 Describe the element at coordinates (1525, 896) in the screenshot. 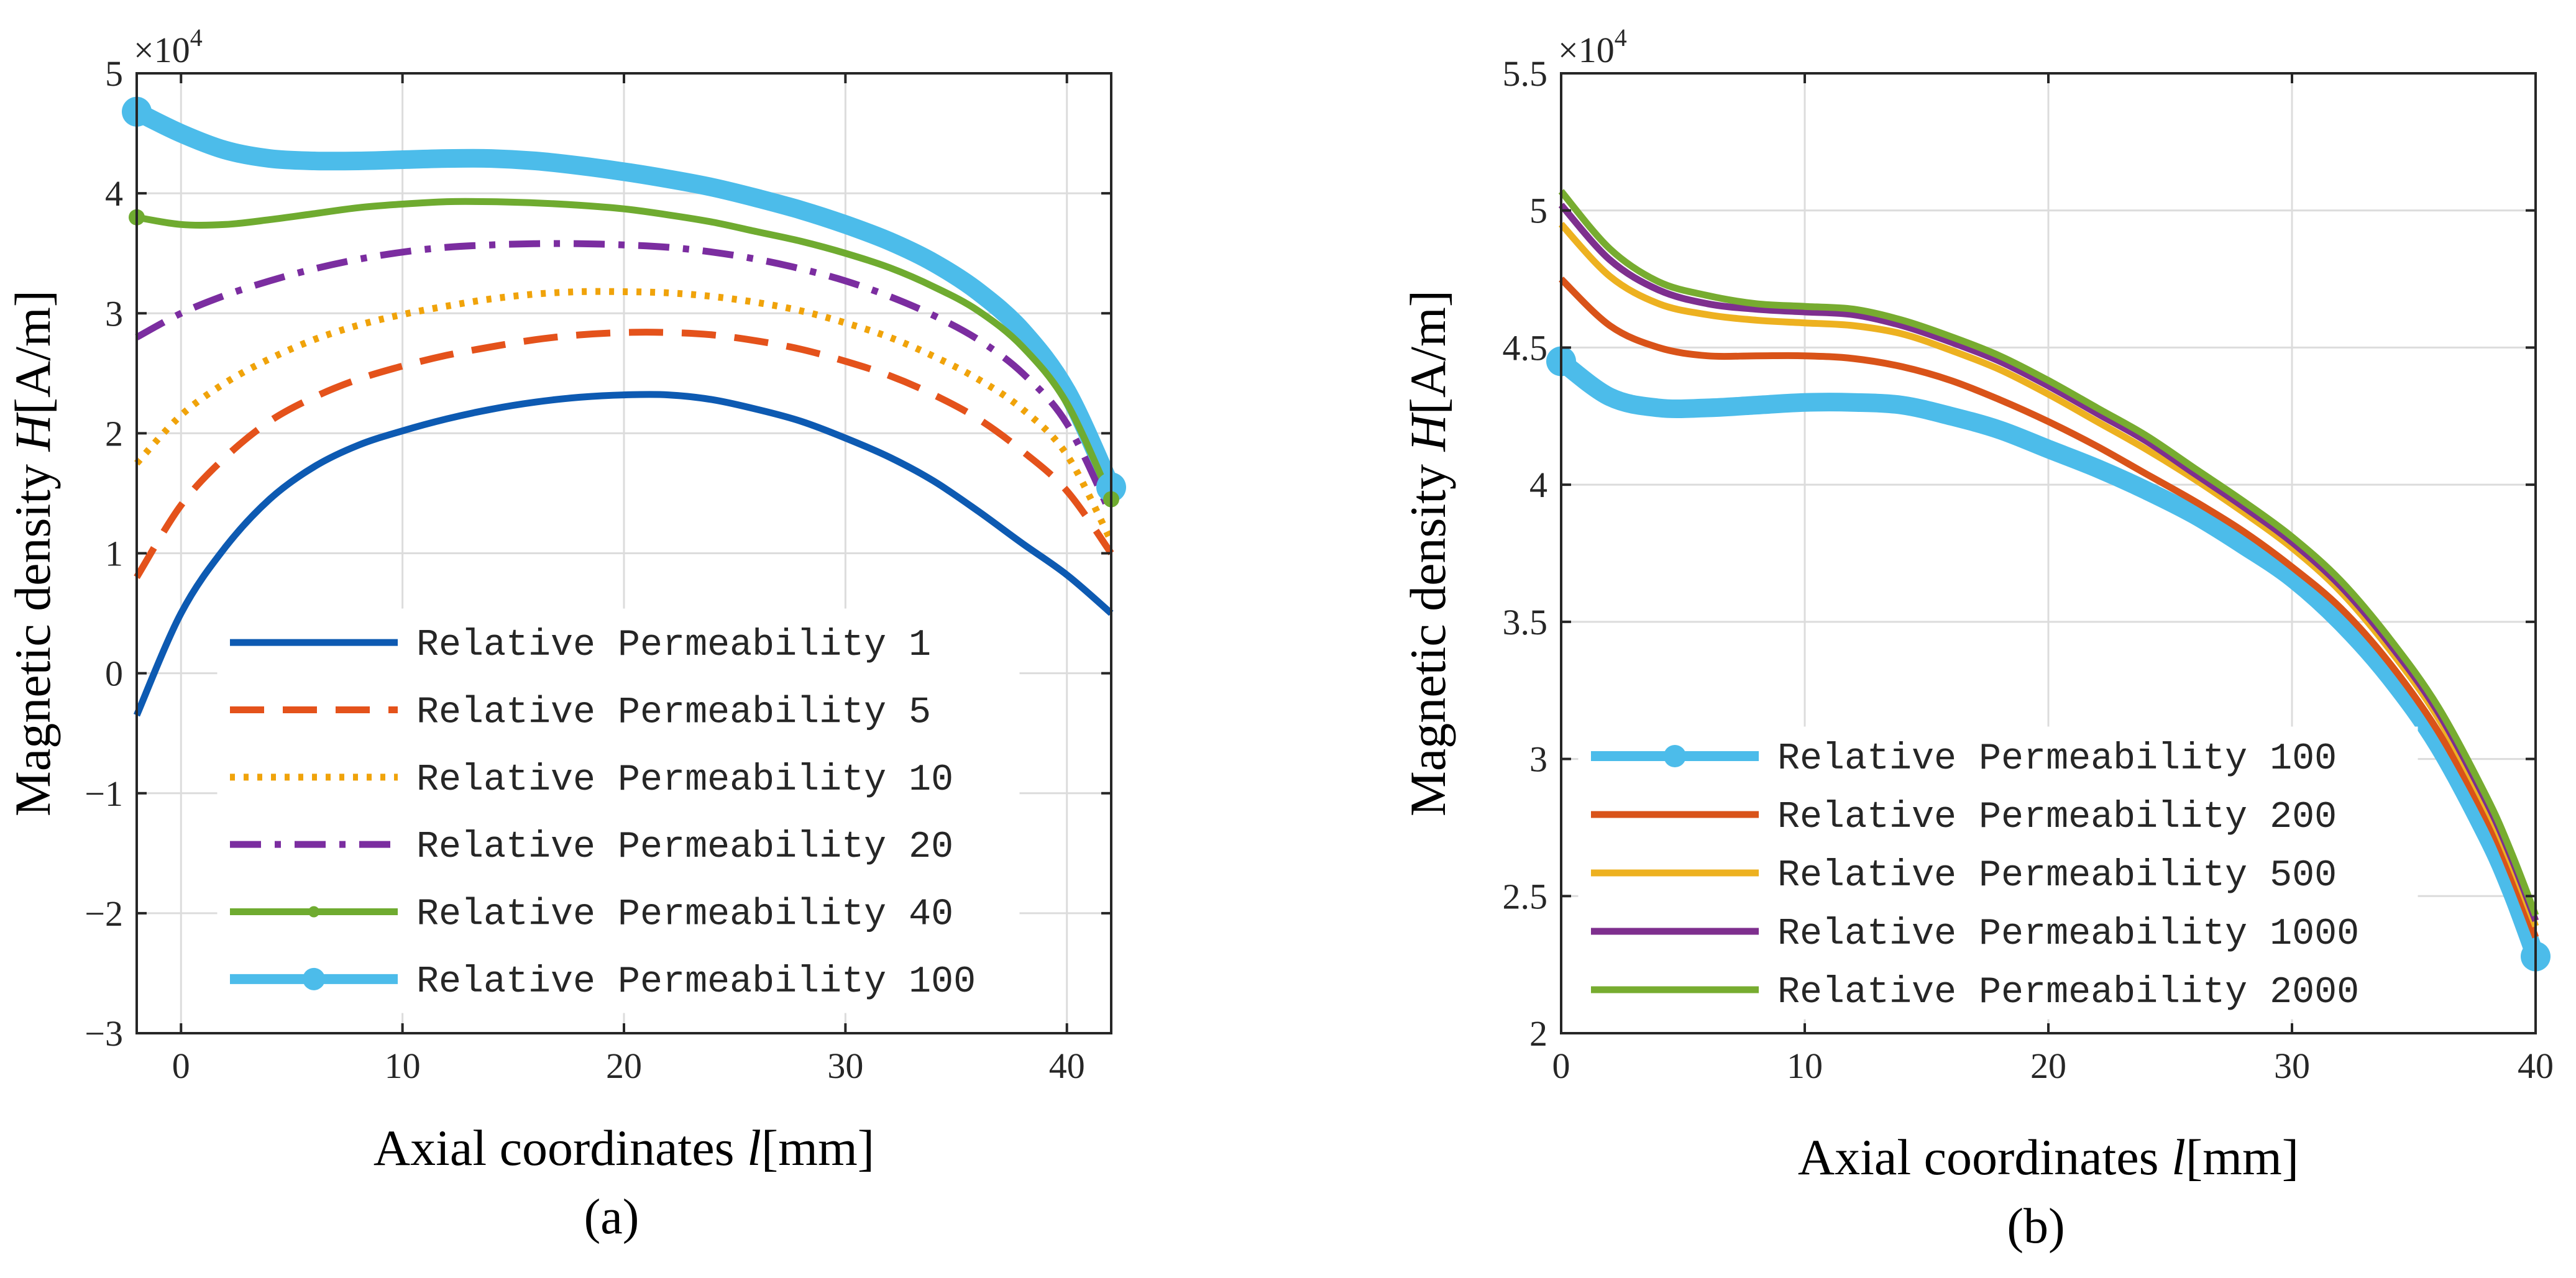

I see `y-tick-label: 2.5` at that location.